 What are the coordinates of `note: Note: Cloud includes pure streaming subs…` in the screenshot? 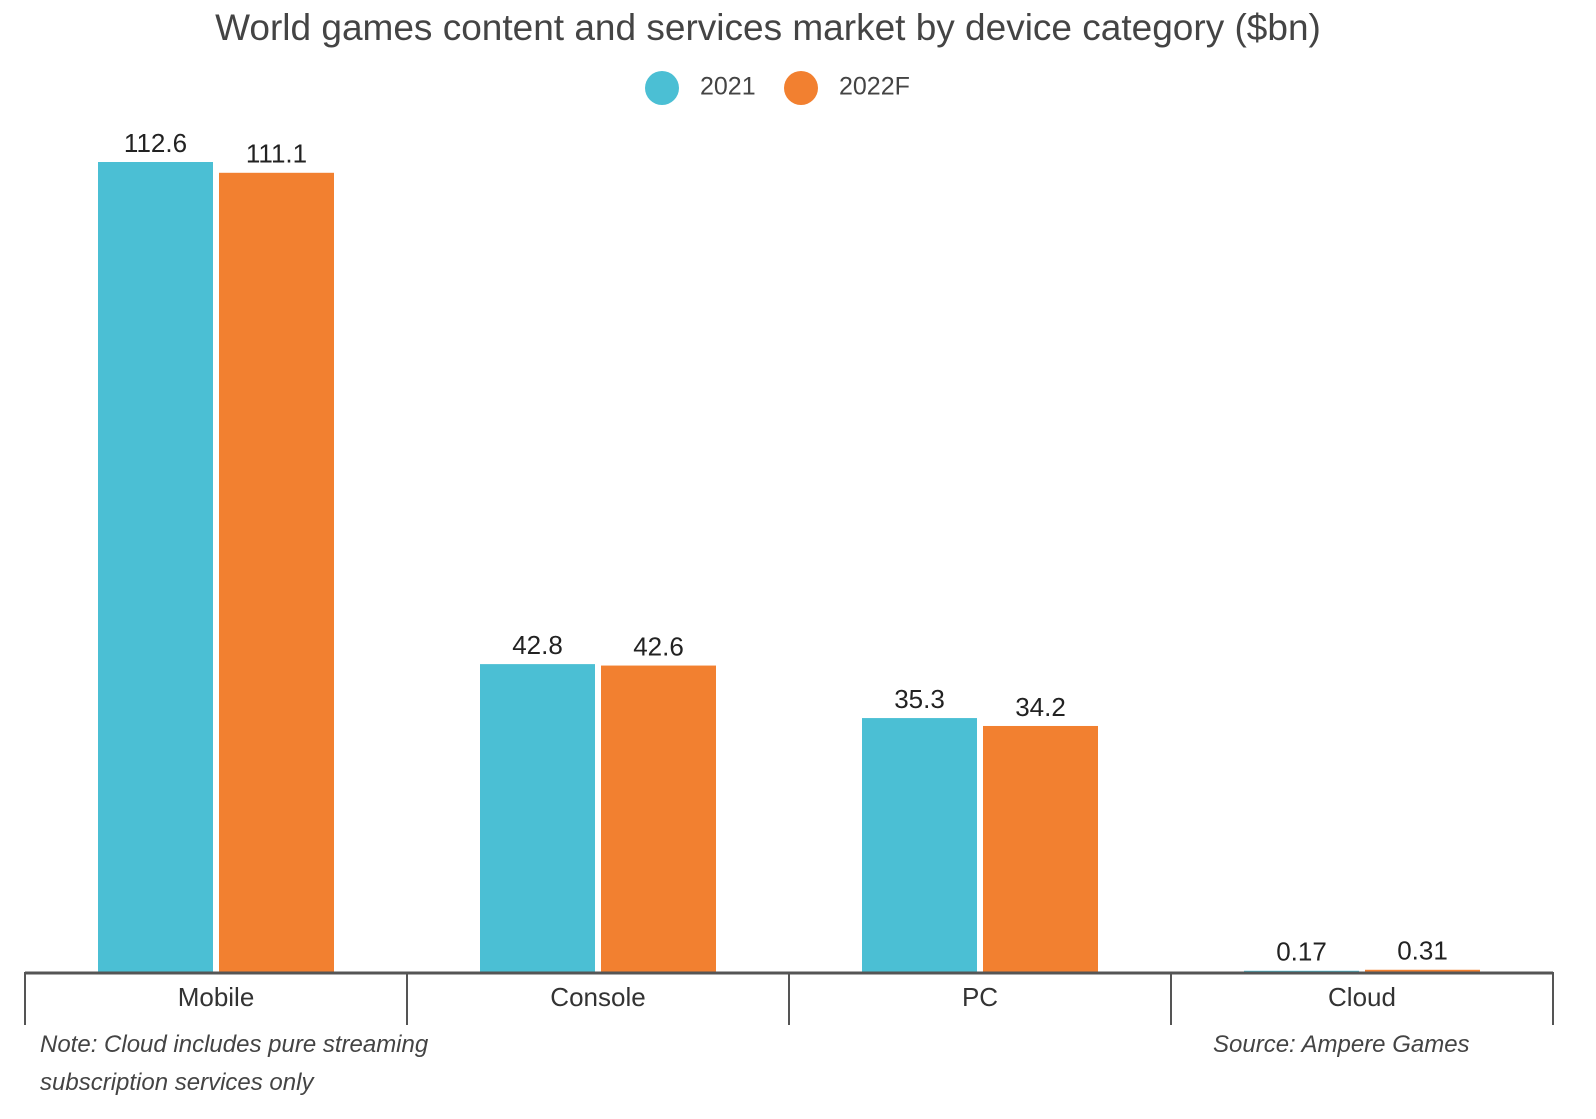 It's located at (234, 1063).